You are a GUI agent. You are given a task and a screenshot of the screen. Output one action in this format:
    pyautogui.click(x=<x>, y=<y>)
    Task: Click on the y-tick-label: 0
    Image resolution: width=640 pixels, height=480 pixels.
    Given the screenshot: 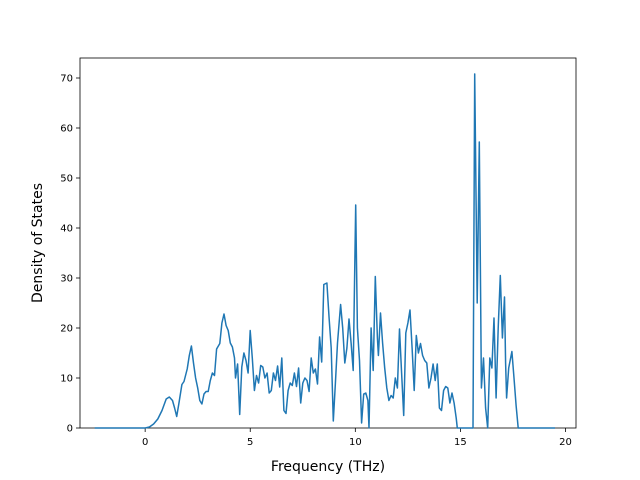 What is the action you would take?
    pyautogui.click(x=70, y=429)
    